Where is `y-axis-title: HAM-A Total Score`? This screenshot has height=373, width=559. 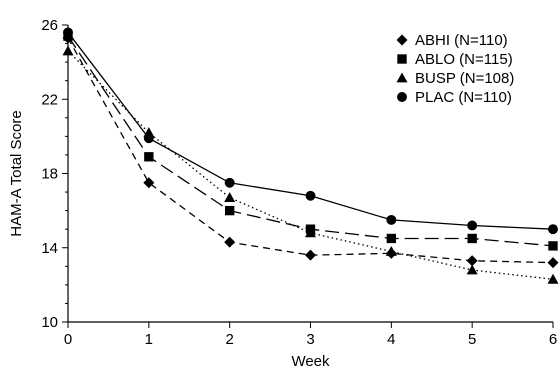 y-axis-title: HAM-A Total Score is located at coordinates (16, 173).